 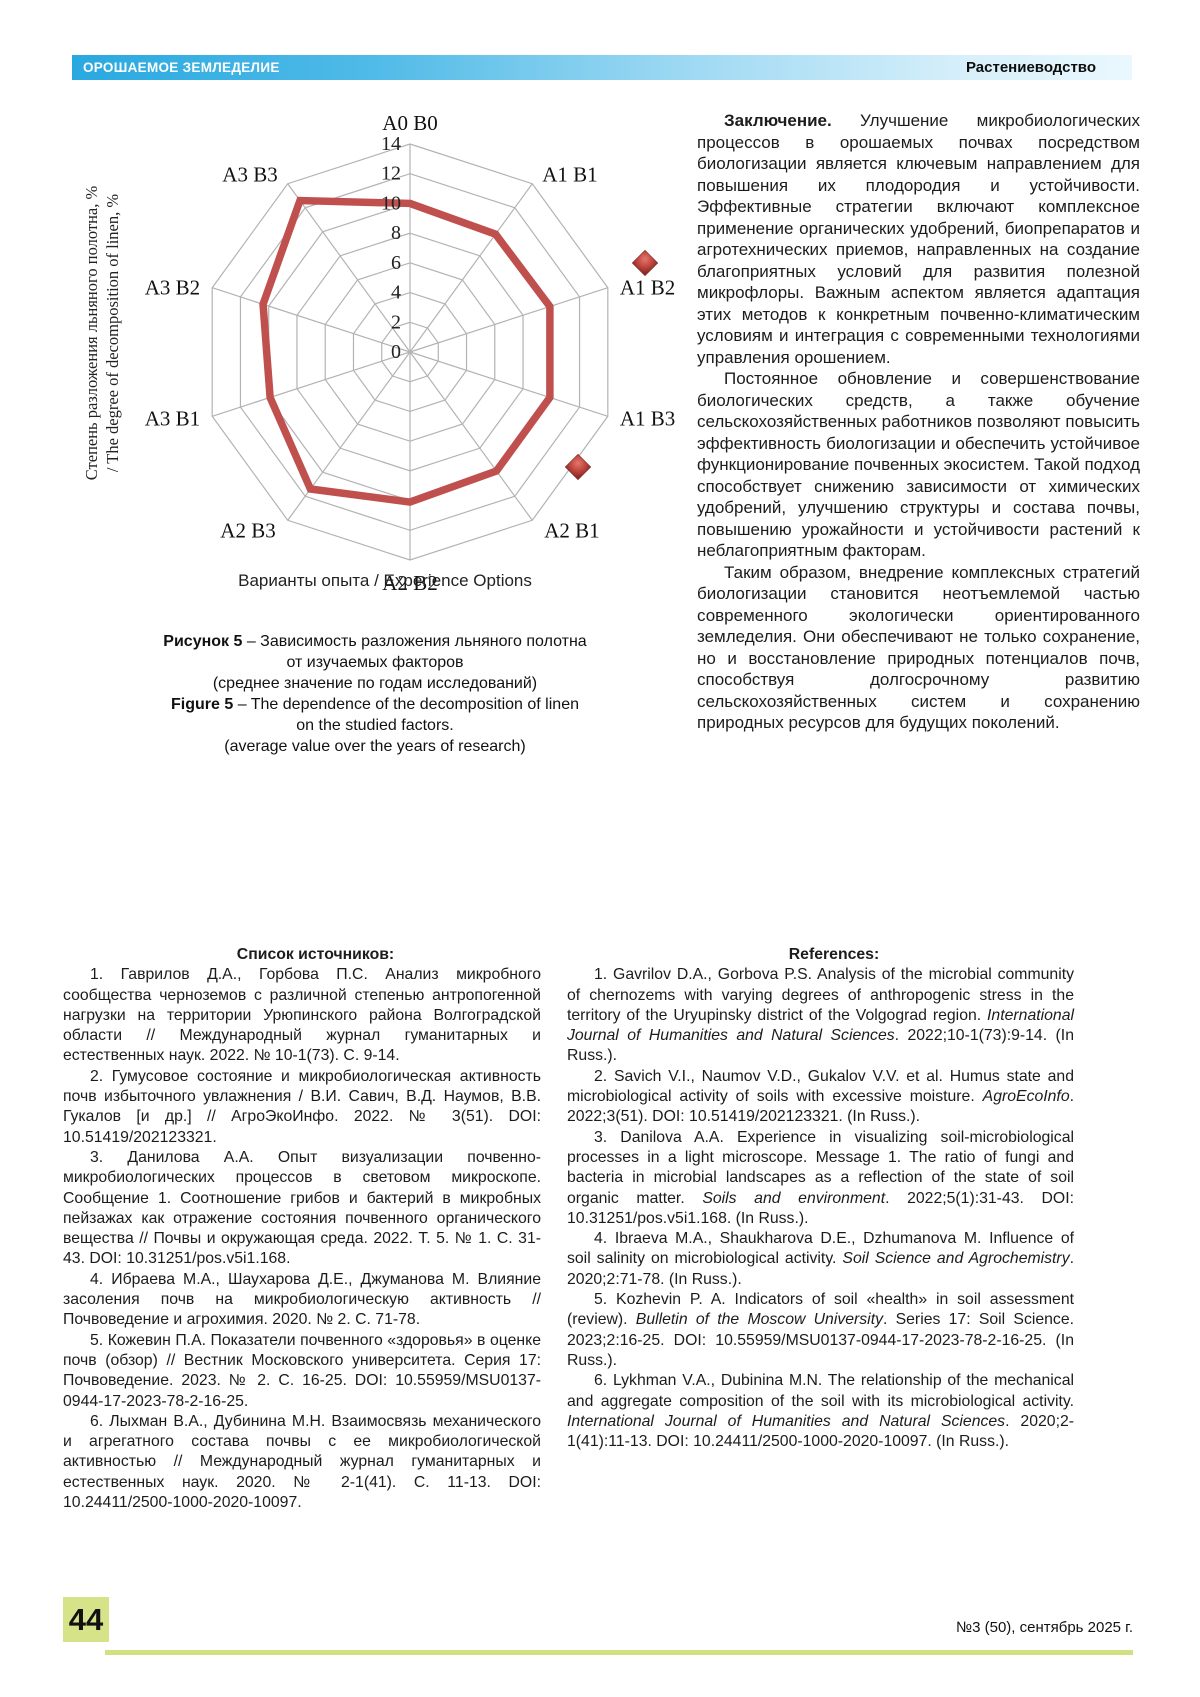 What do you see at coordinates (396, 352) in the screenshot?
I see `radar-tick-label: 0` at bounding box center [396, 352].